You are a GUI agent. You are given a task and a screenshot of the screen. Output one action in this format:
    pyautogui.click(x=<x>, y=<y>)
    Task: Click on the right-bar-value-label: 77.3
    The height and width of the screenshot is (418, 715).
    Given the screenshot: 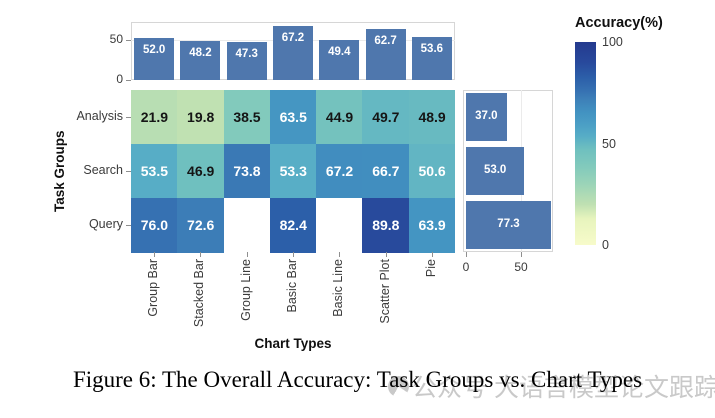 What is the action you would take?
    pyautogui.click(x=508, y=224)
    